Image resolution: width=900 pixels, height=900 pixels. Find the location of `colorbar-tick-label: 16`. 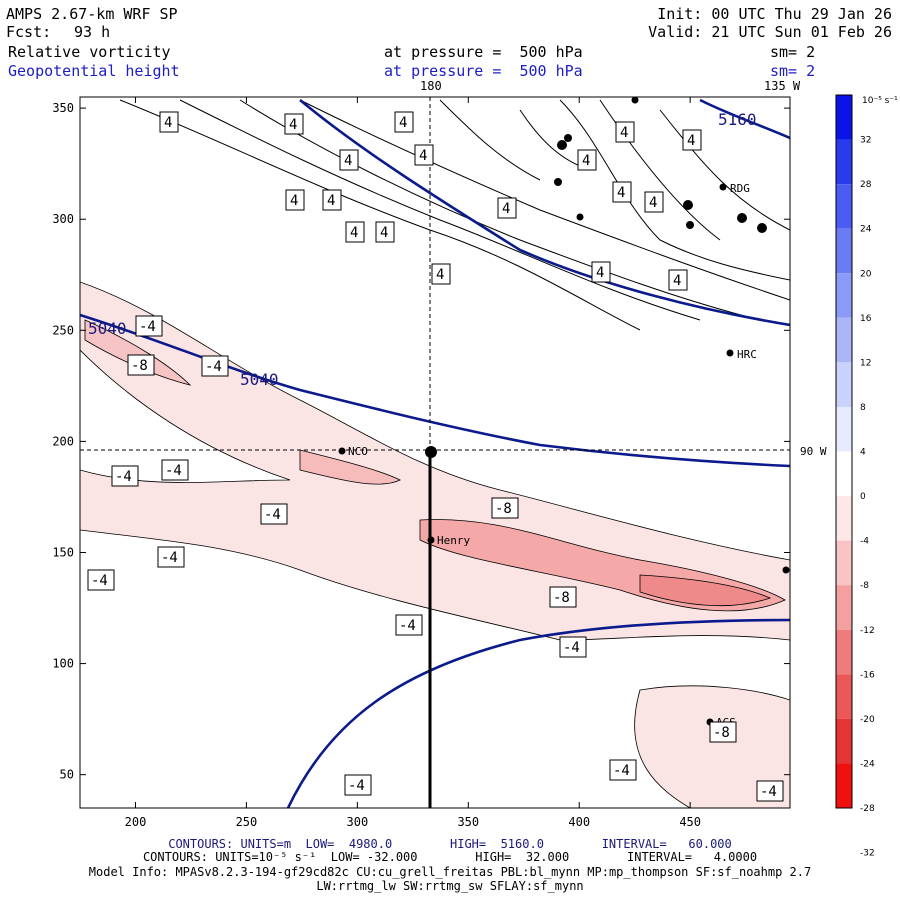

colorbar-tick-label: 16 is located at coordinates (866, 319).